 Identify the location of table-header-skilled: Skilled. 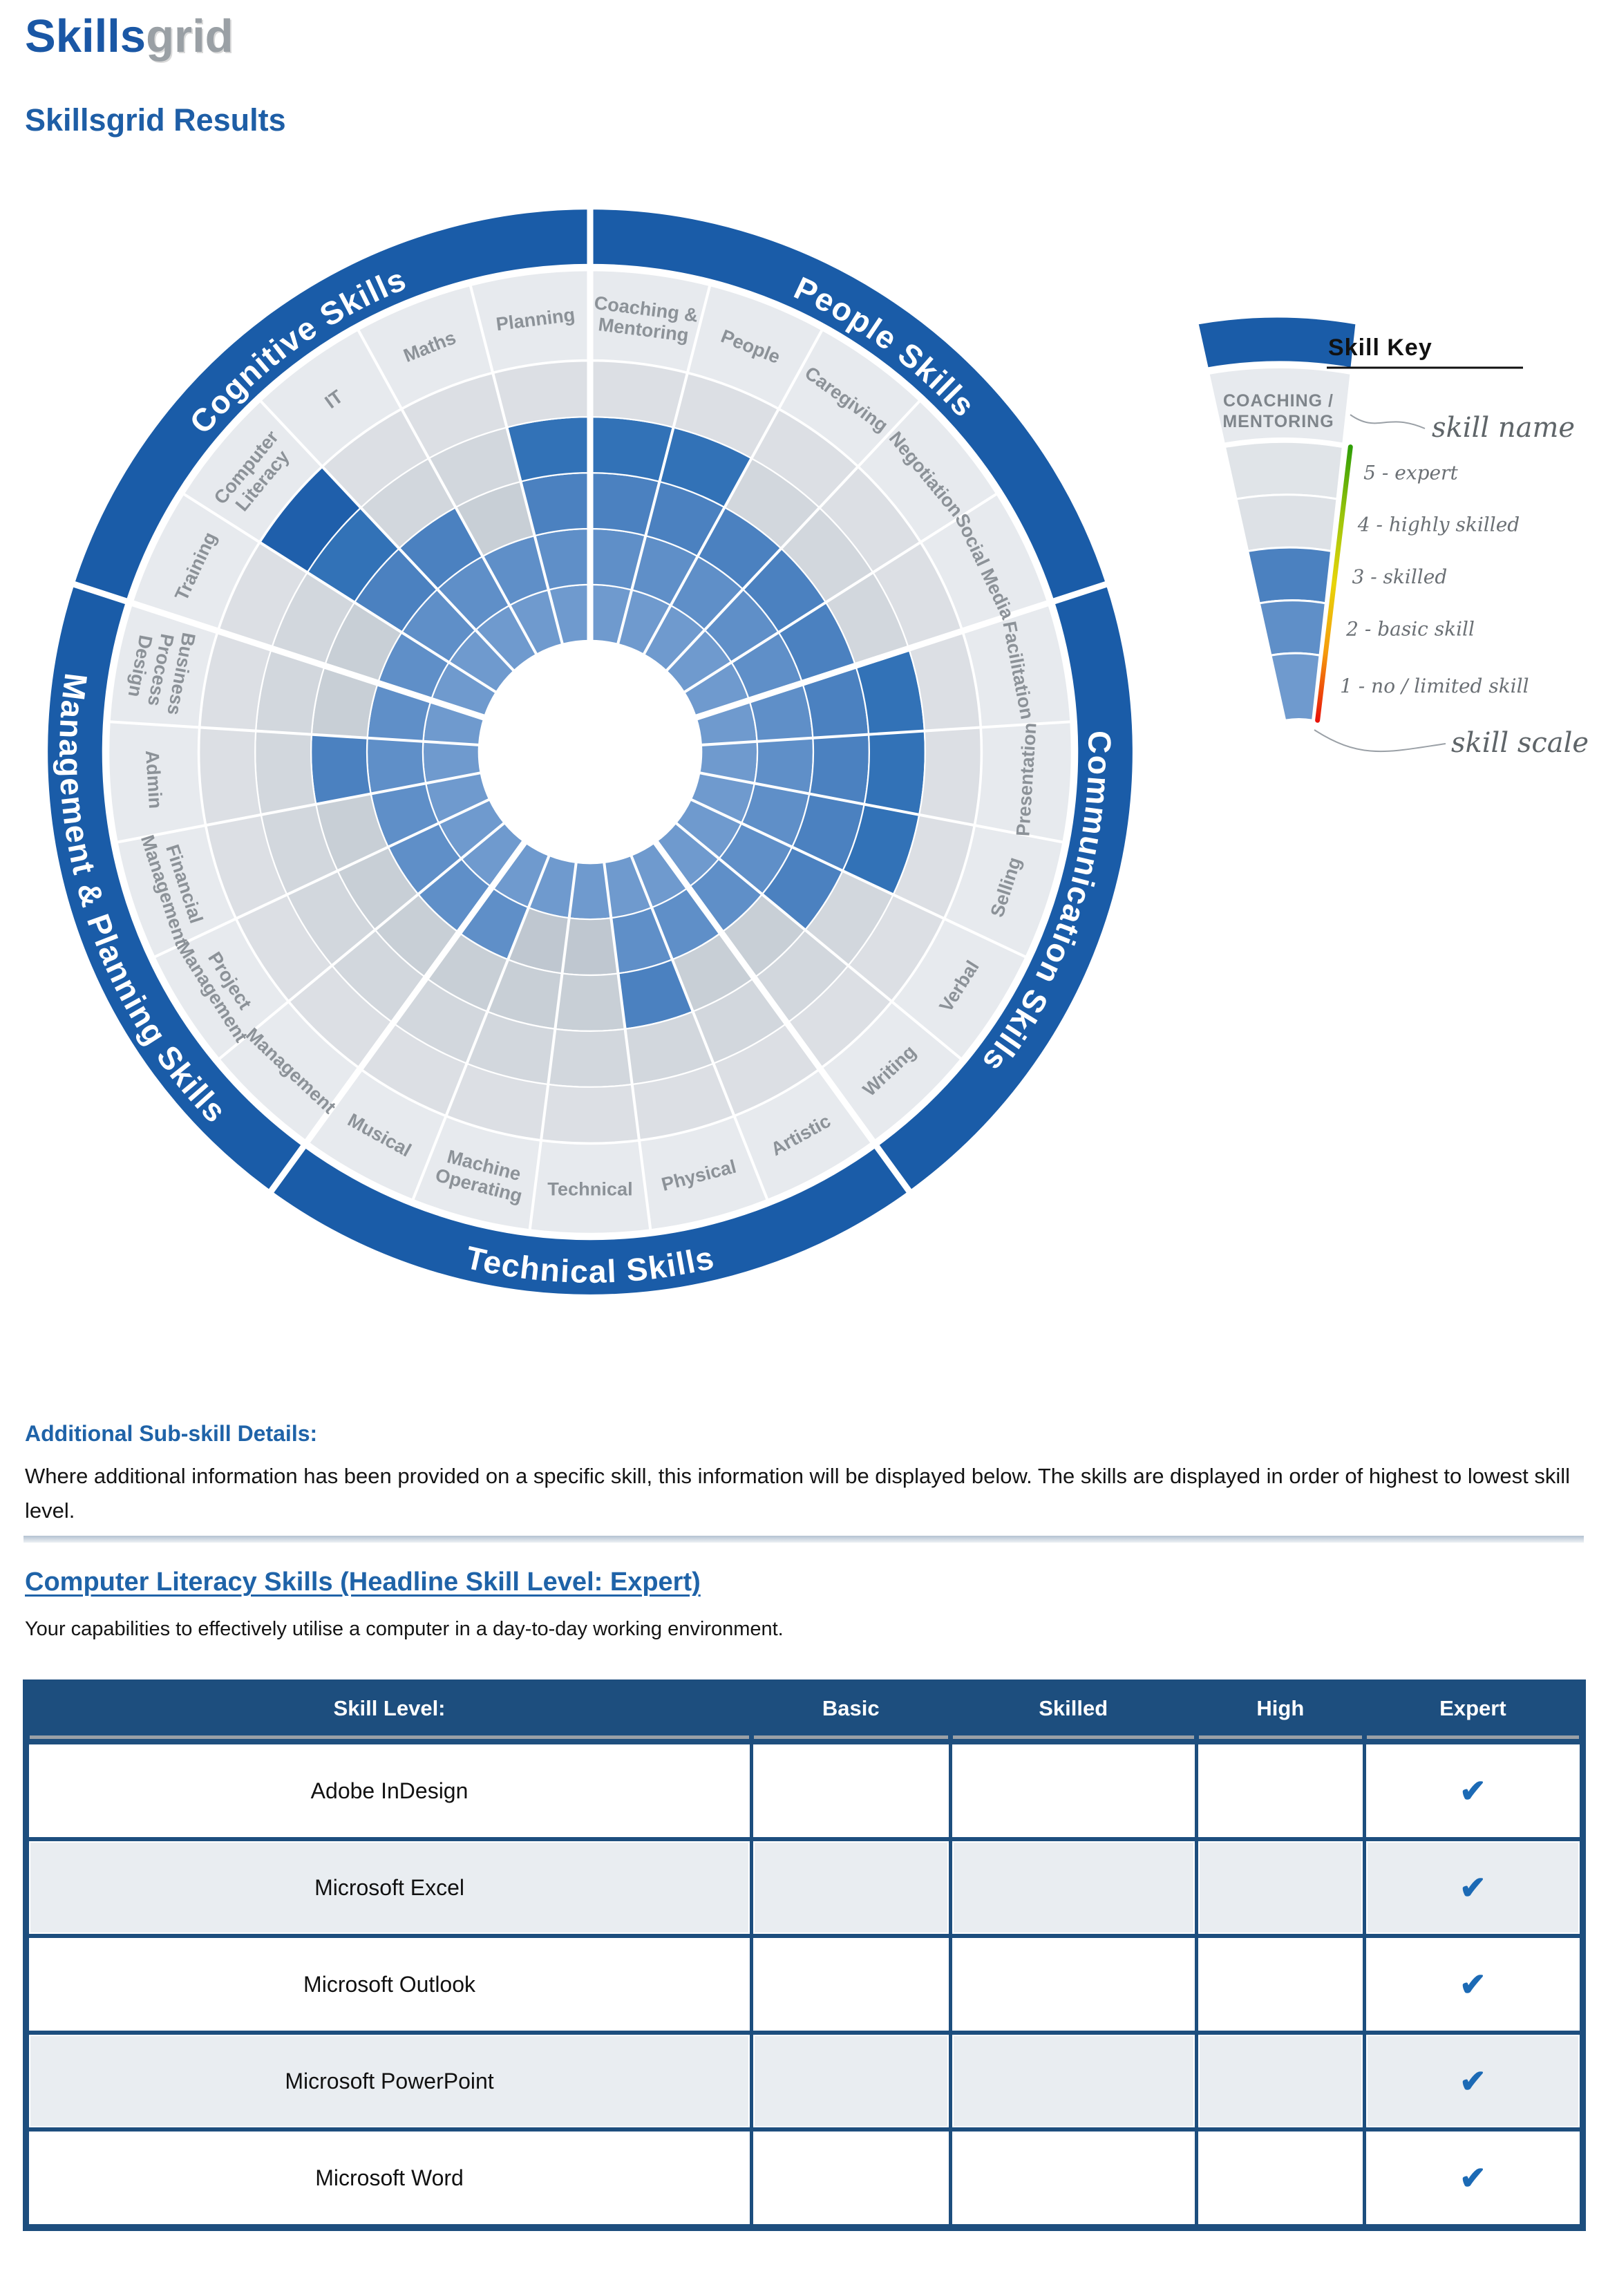
(1073, 1713).